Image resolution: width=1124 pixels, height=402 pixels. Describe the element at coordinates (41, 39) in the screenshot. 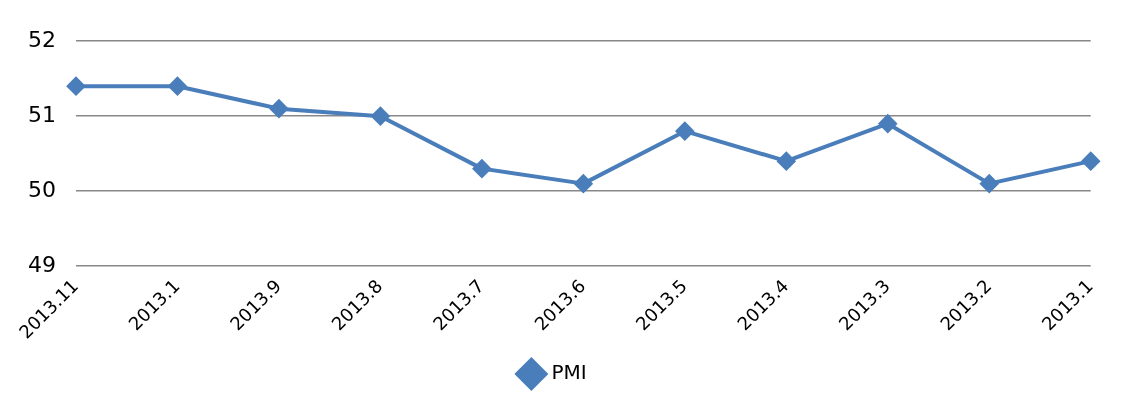

I see `y-tick-label: 52` at that location.